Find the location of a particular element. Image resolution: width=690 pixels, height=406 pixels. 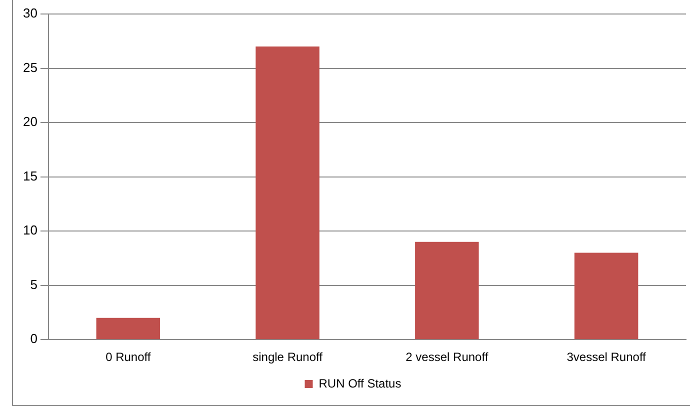

x-tick-label: 3vessel Runoff is located at coordinates (606, 357).